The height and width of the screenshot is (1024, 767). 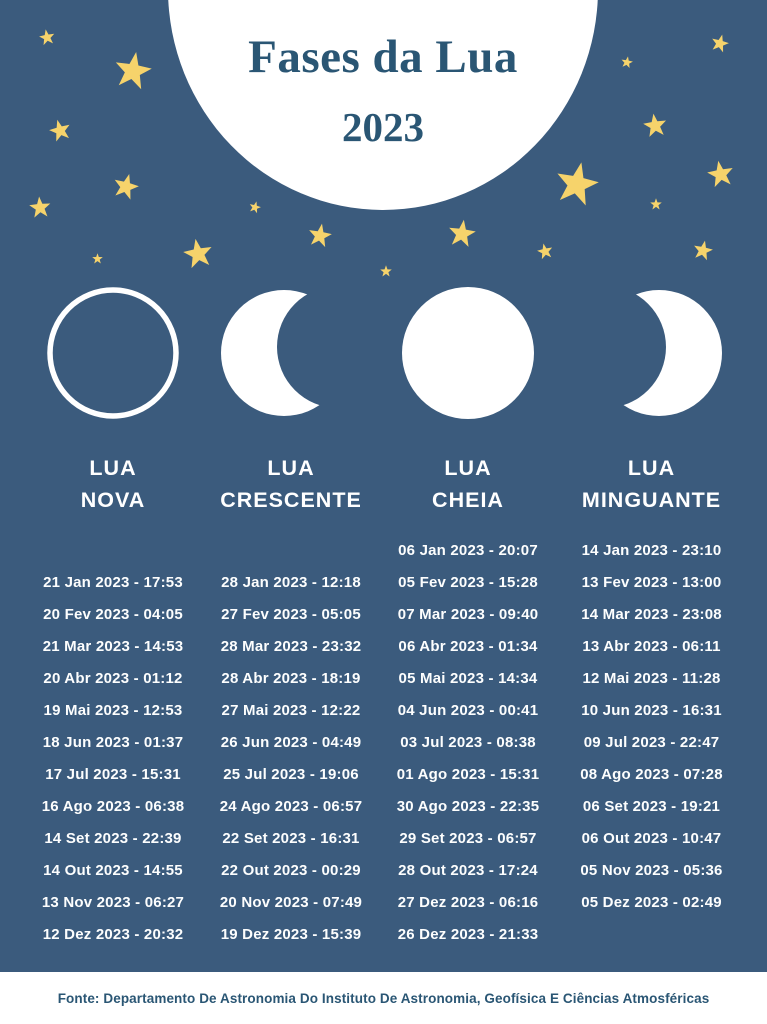 I want to click on phase-date: 27 Dez 2023 - 06:16, so click(x=468, y=902).